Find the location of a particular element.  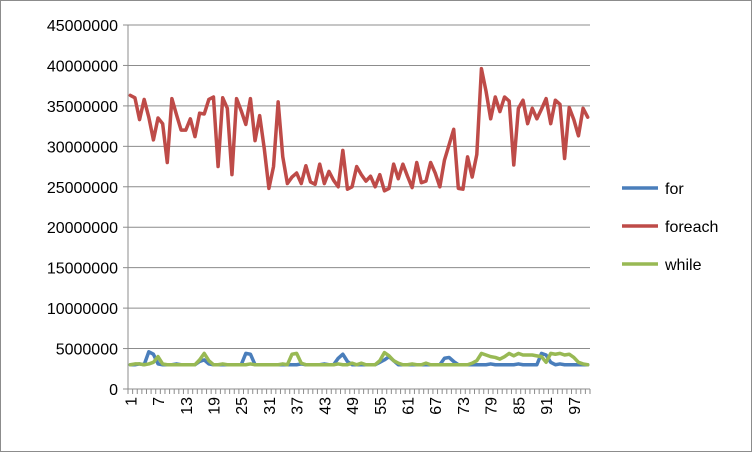

x-tick-label: 37 is located at coordinates (298, 406).